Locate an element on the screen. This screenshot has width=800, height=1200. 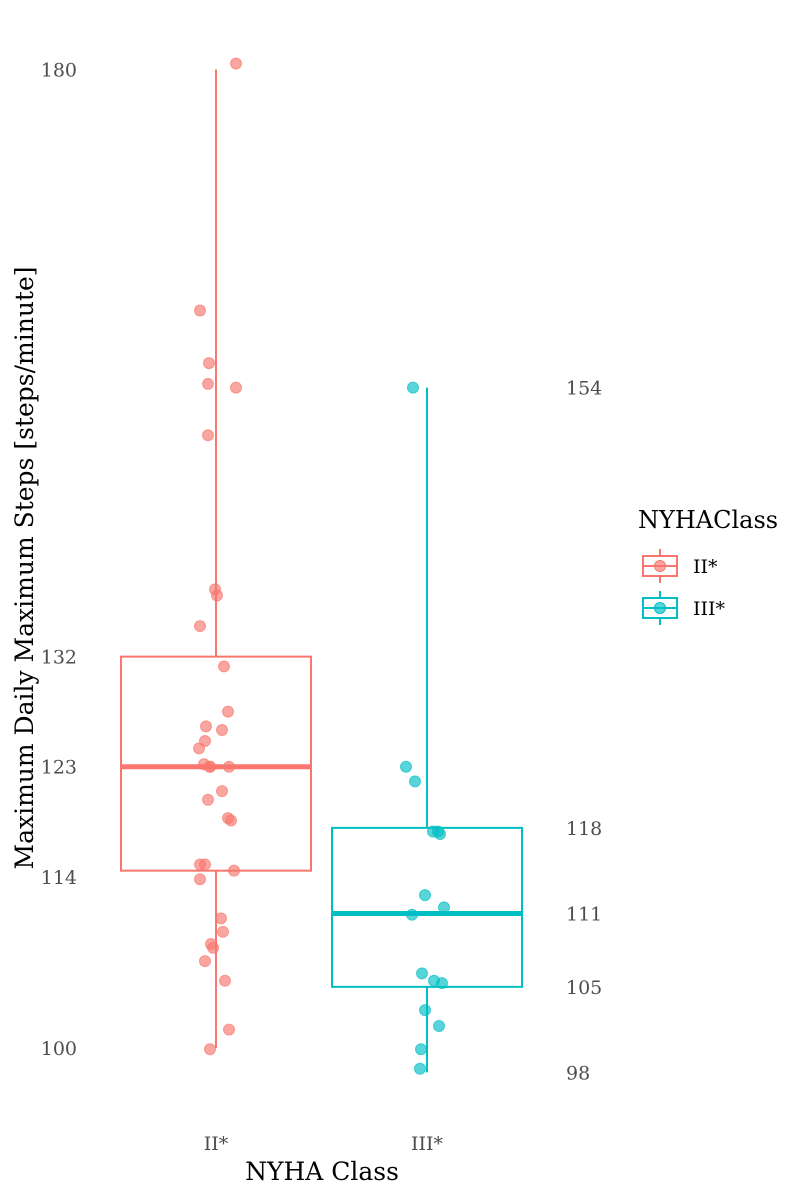
series-2-box is located at coordinates (427, 730).